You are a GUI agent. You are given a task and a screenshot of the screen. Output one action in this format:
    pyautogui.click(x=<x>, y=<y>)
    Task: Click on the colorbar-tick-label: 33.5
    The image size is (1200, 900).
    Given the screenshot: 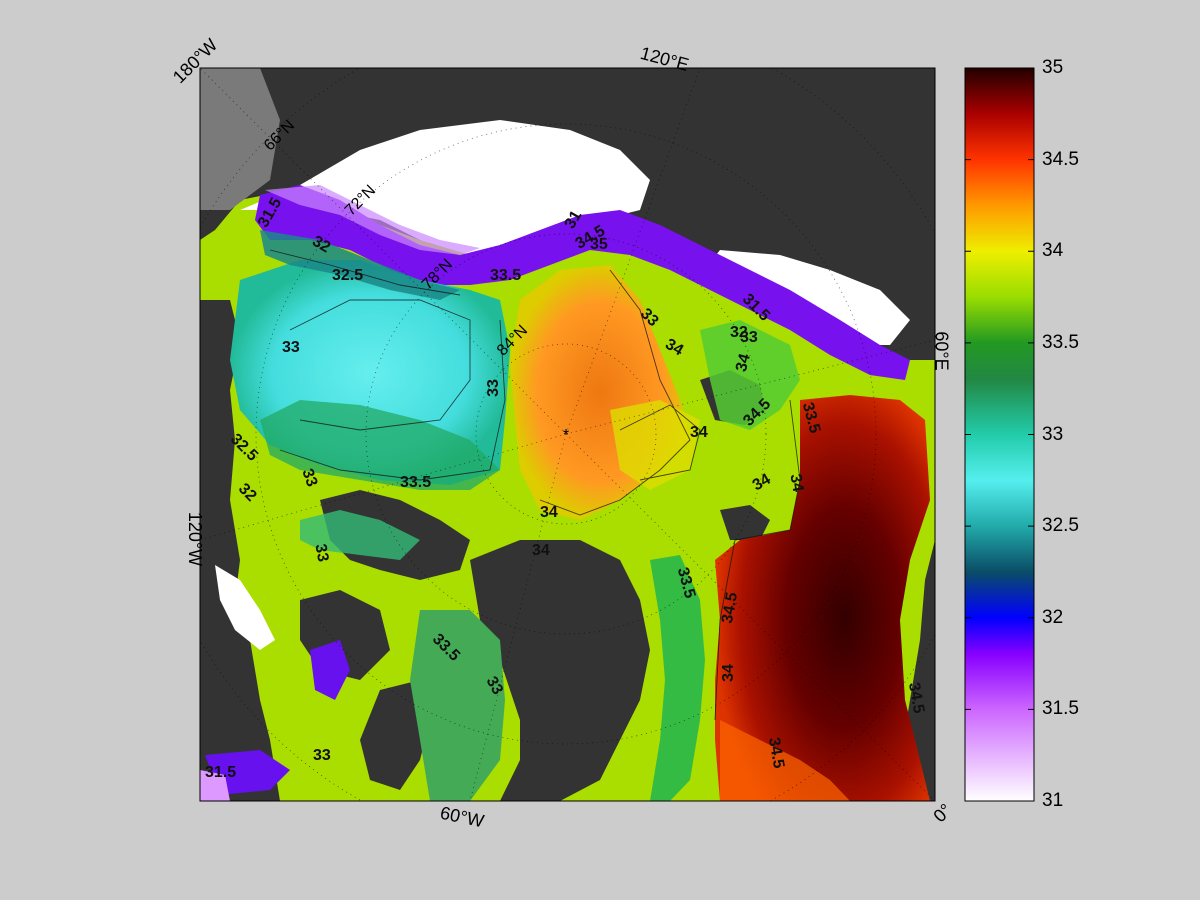 What is the action you would take?
    pyautogui.click(x=1060, y=342)
    